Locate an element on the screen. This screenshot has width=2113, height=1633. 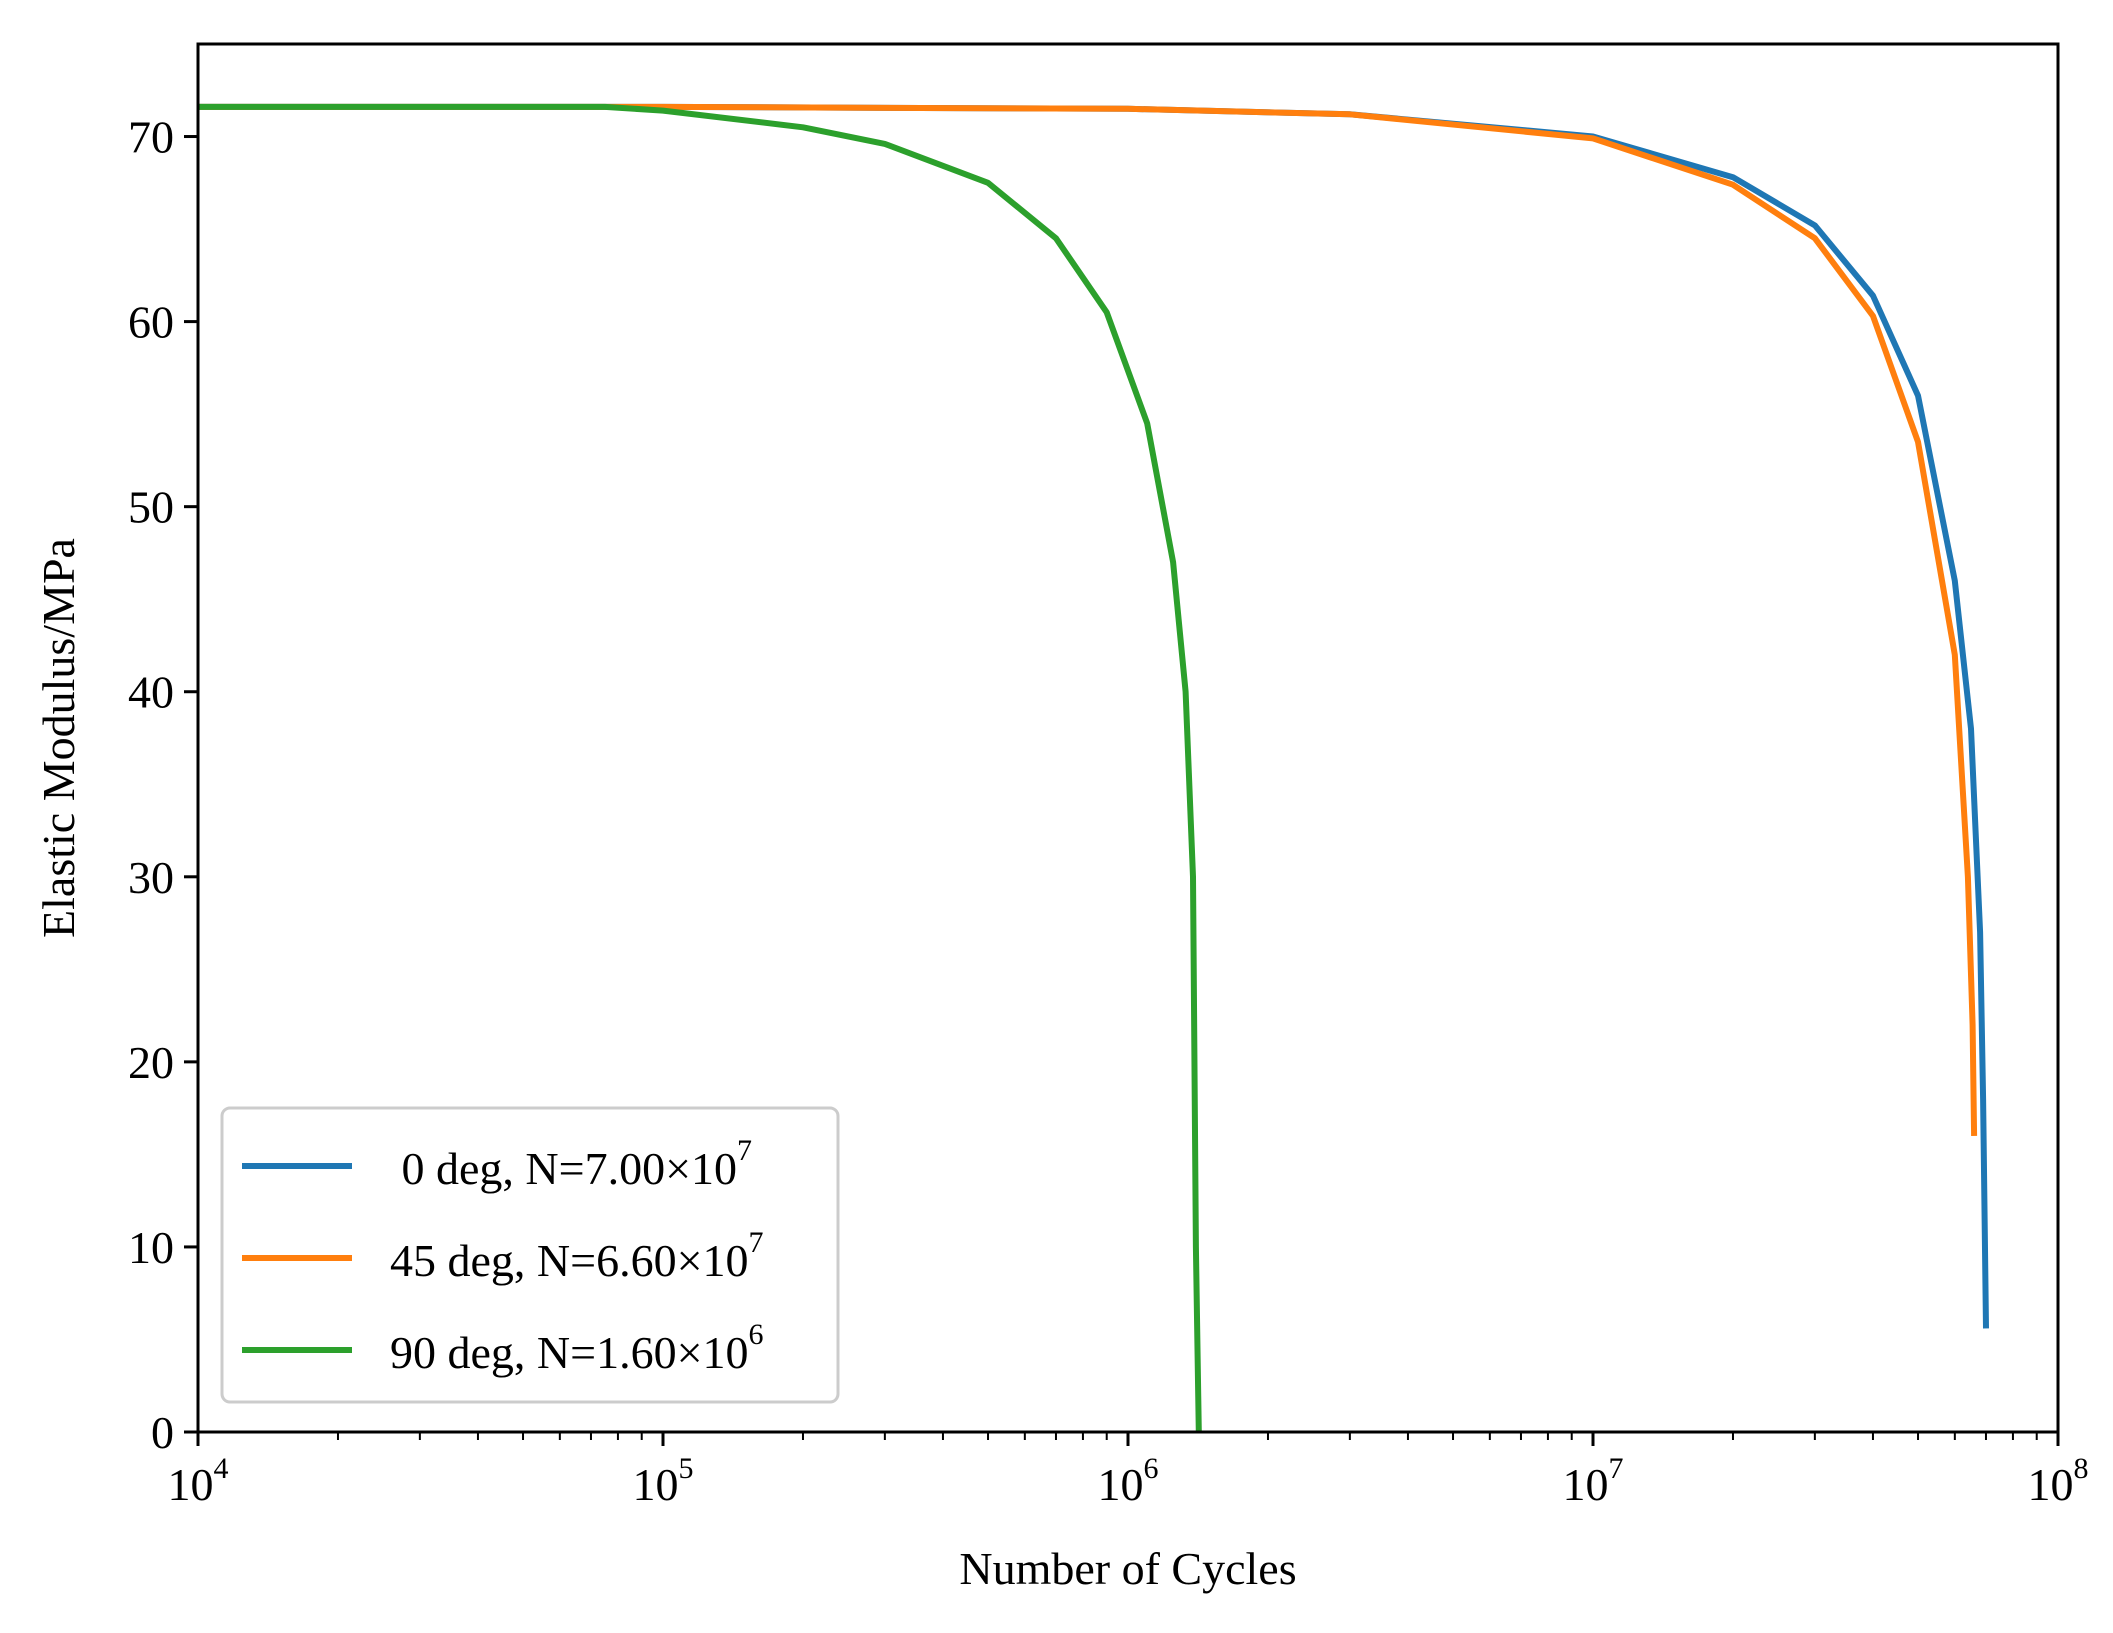
legend-label-main: 0 deg, N=7.00×10 is located at coordinates (563, 1168).